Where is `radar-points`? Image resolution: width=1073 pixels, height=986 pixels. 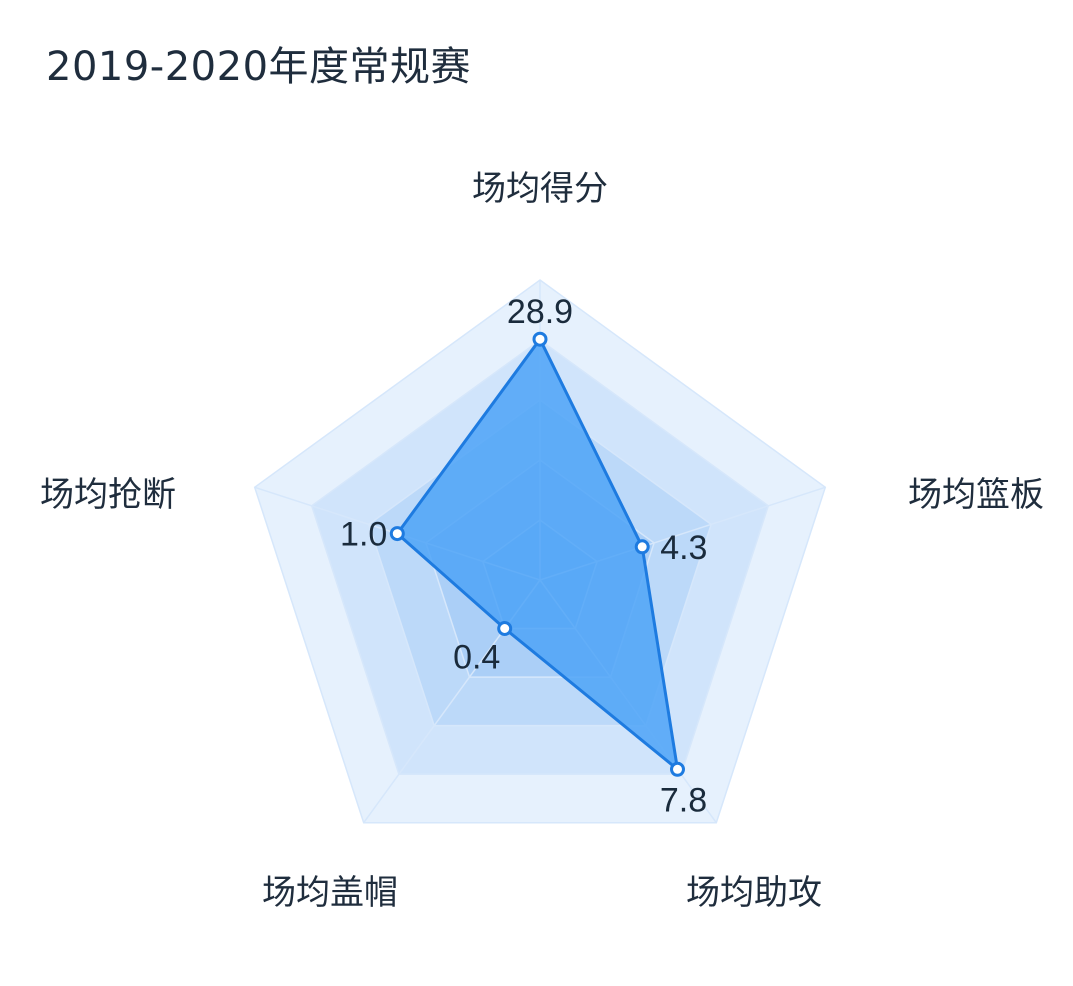 radar-points is located at coordinates (537, 554).